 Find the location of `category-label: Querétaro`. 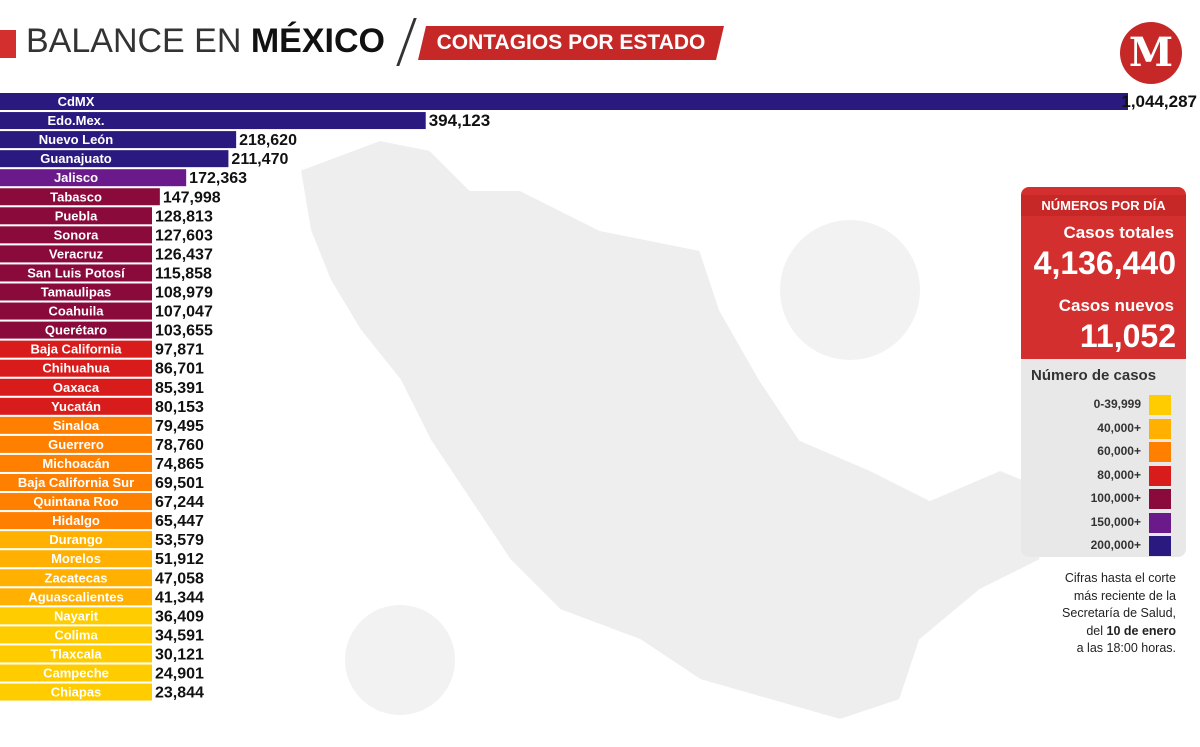

category-label: Querétaro is located at coordinates (76, 330).